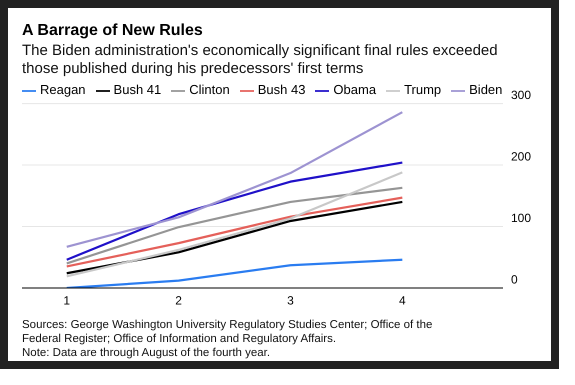  I want to click on x-tick-label: 4, so click(402, 301).